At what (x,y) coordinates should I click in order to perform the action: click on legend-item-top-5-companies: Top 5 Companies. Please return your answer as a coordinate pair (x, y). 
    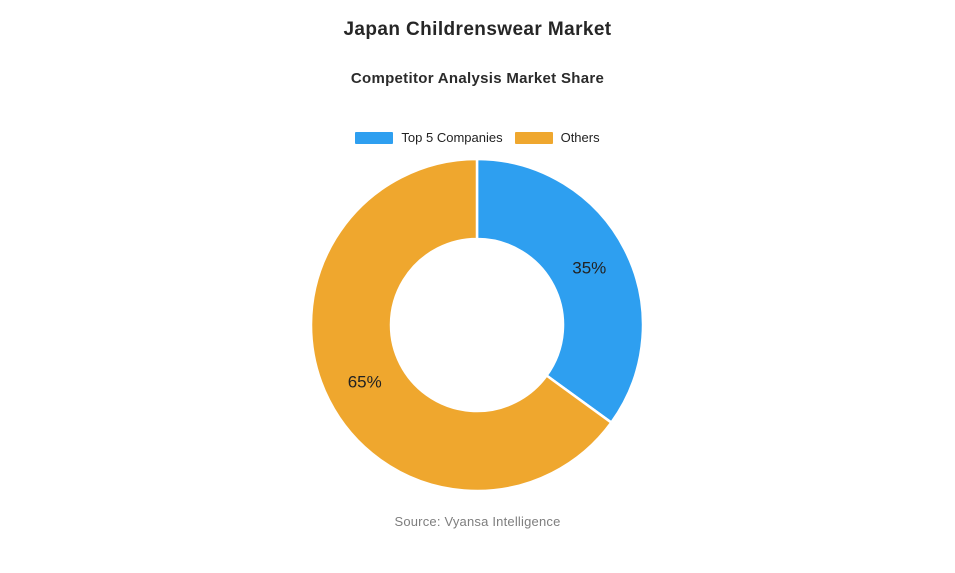
    Looking at the image, I should click on (429, 137).